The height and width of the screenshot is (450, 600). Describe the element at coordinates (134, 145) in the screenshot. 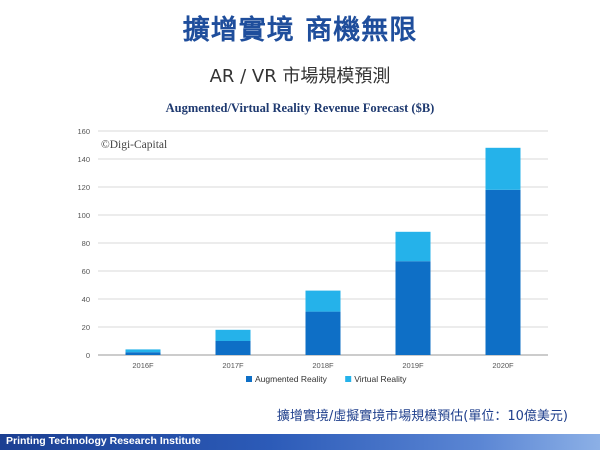

I see `chart-watermark: ©Digi-Capital` at that location.